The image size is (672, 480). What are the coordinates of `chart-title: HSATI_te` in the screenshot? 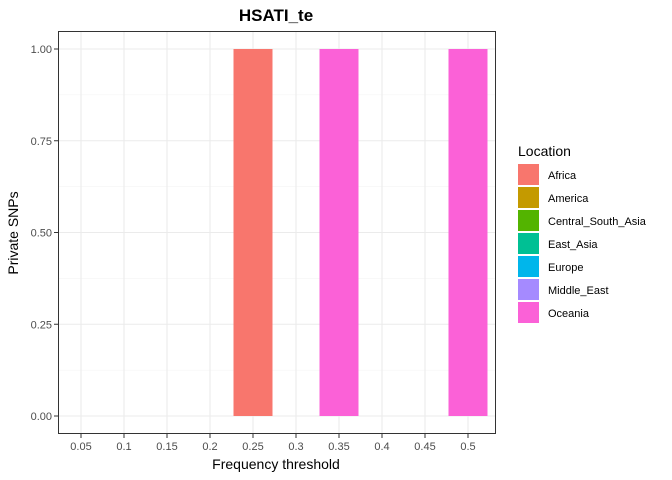 It's located at (276, 15).